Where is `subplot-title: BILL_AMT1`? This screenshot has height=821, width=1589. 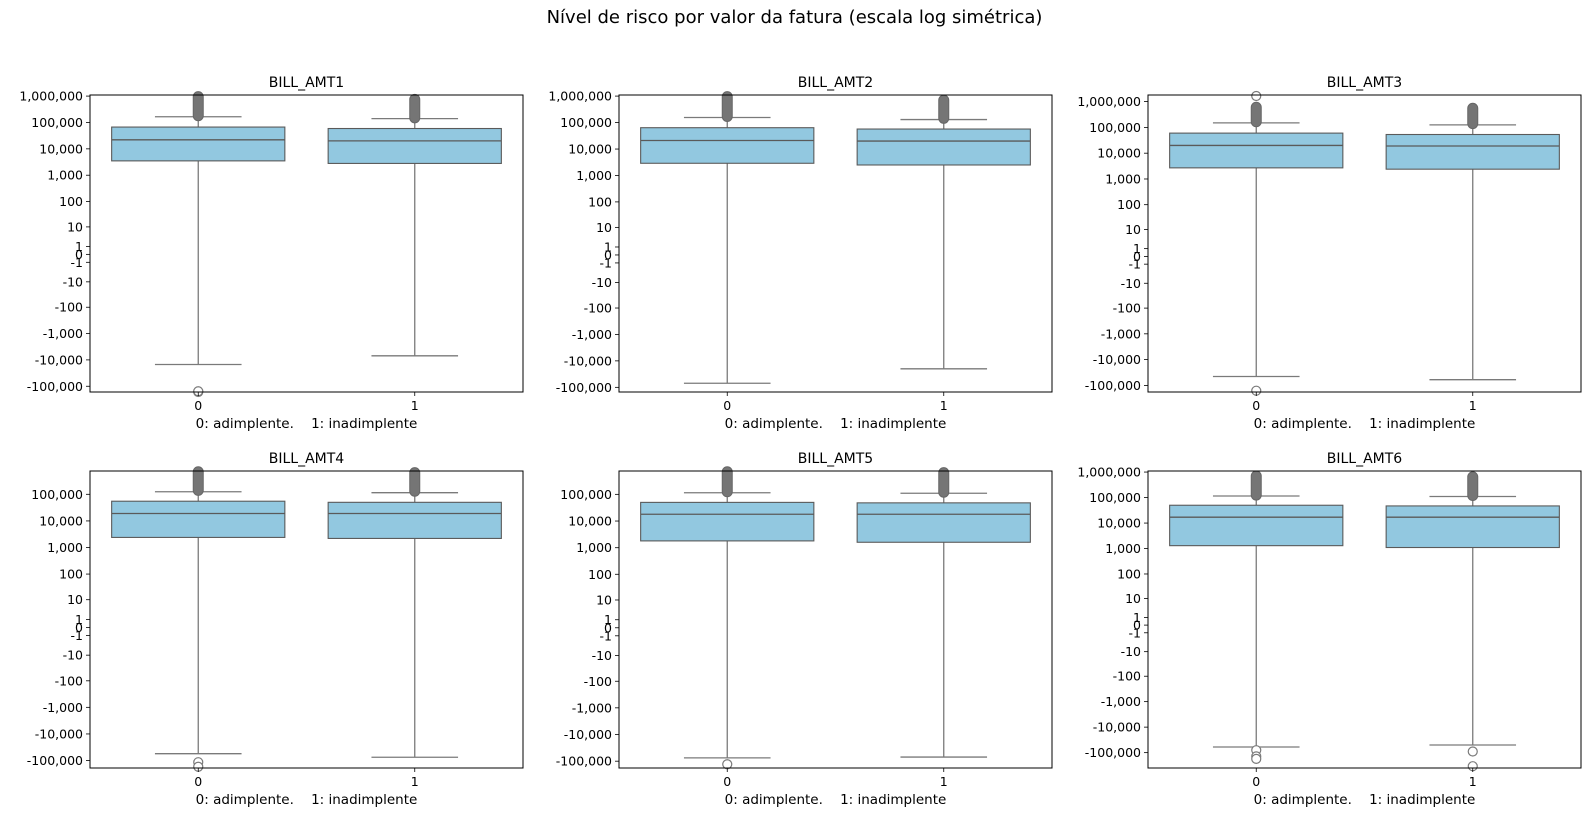 subplot-title: BILL_AMT1 is located at coordinates (306, 83).